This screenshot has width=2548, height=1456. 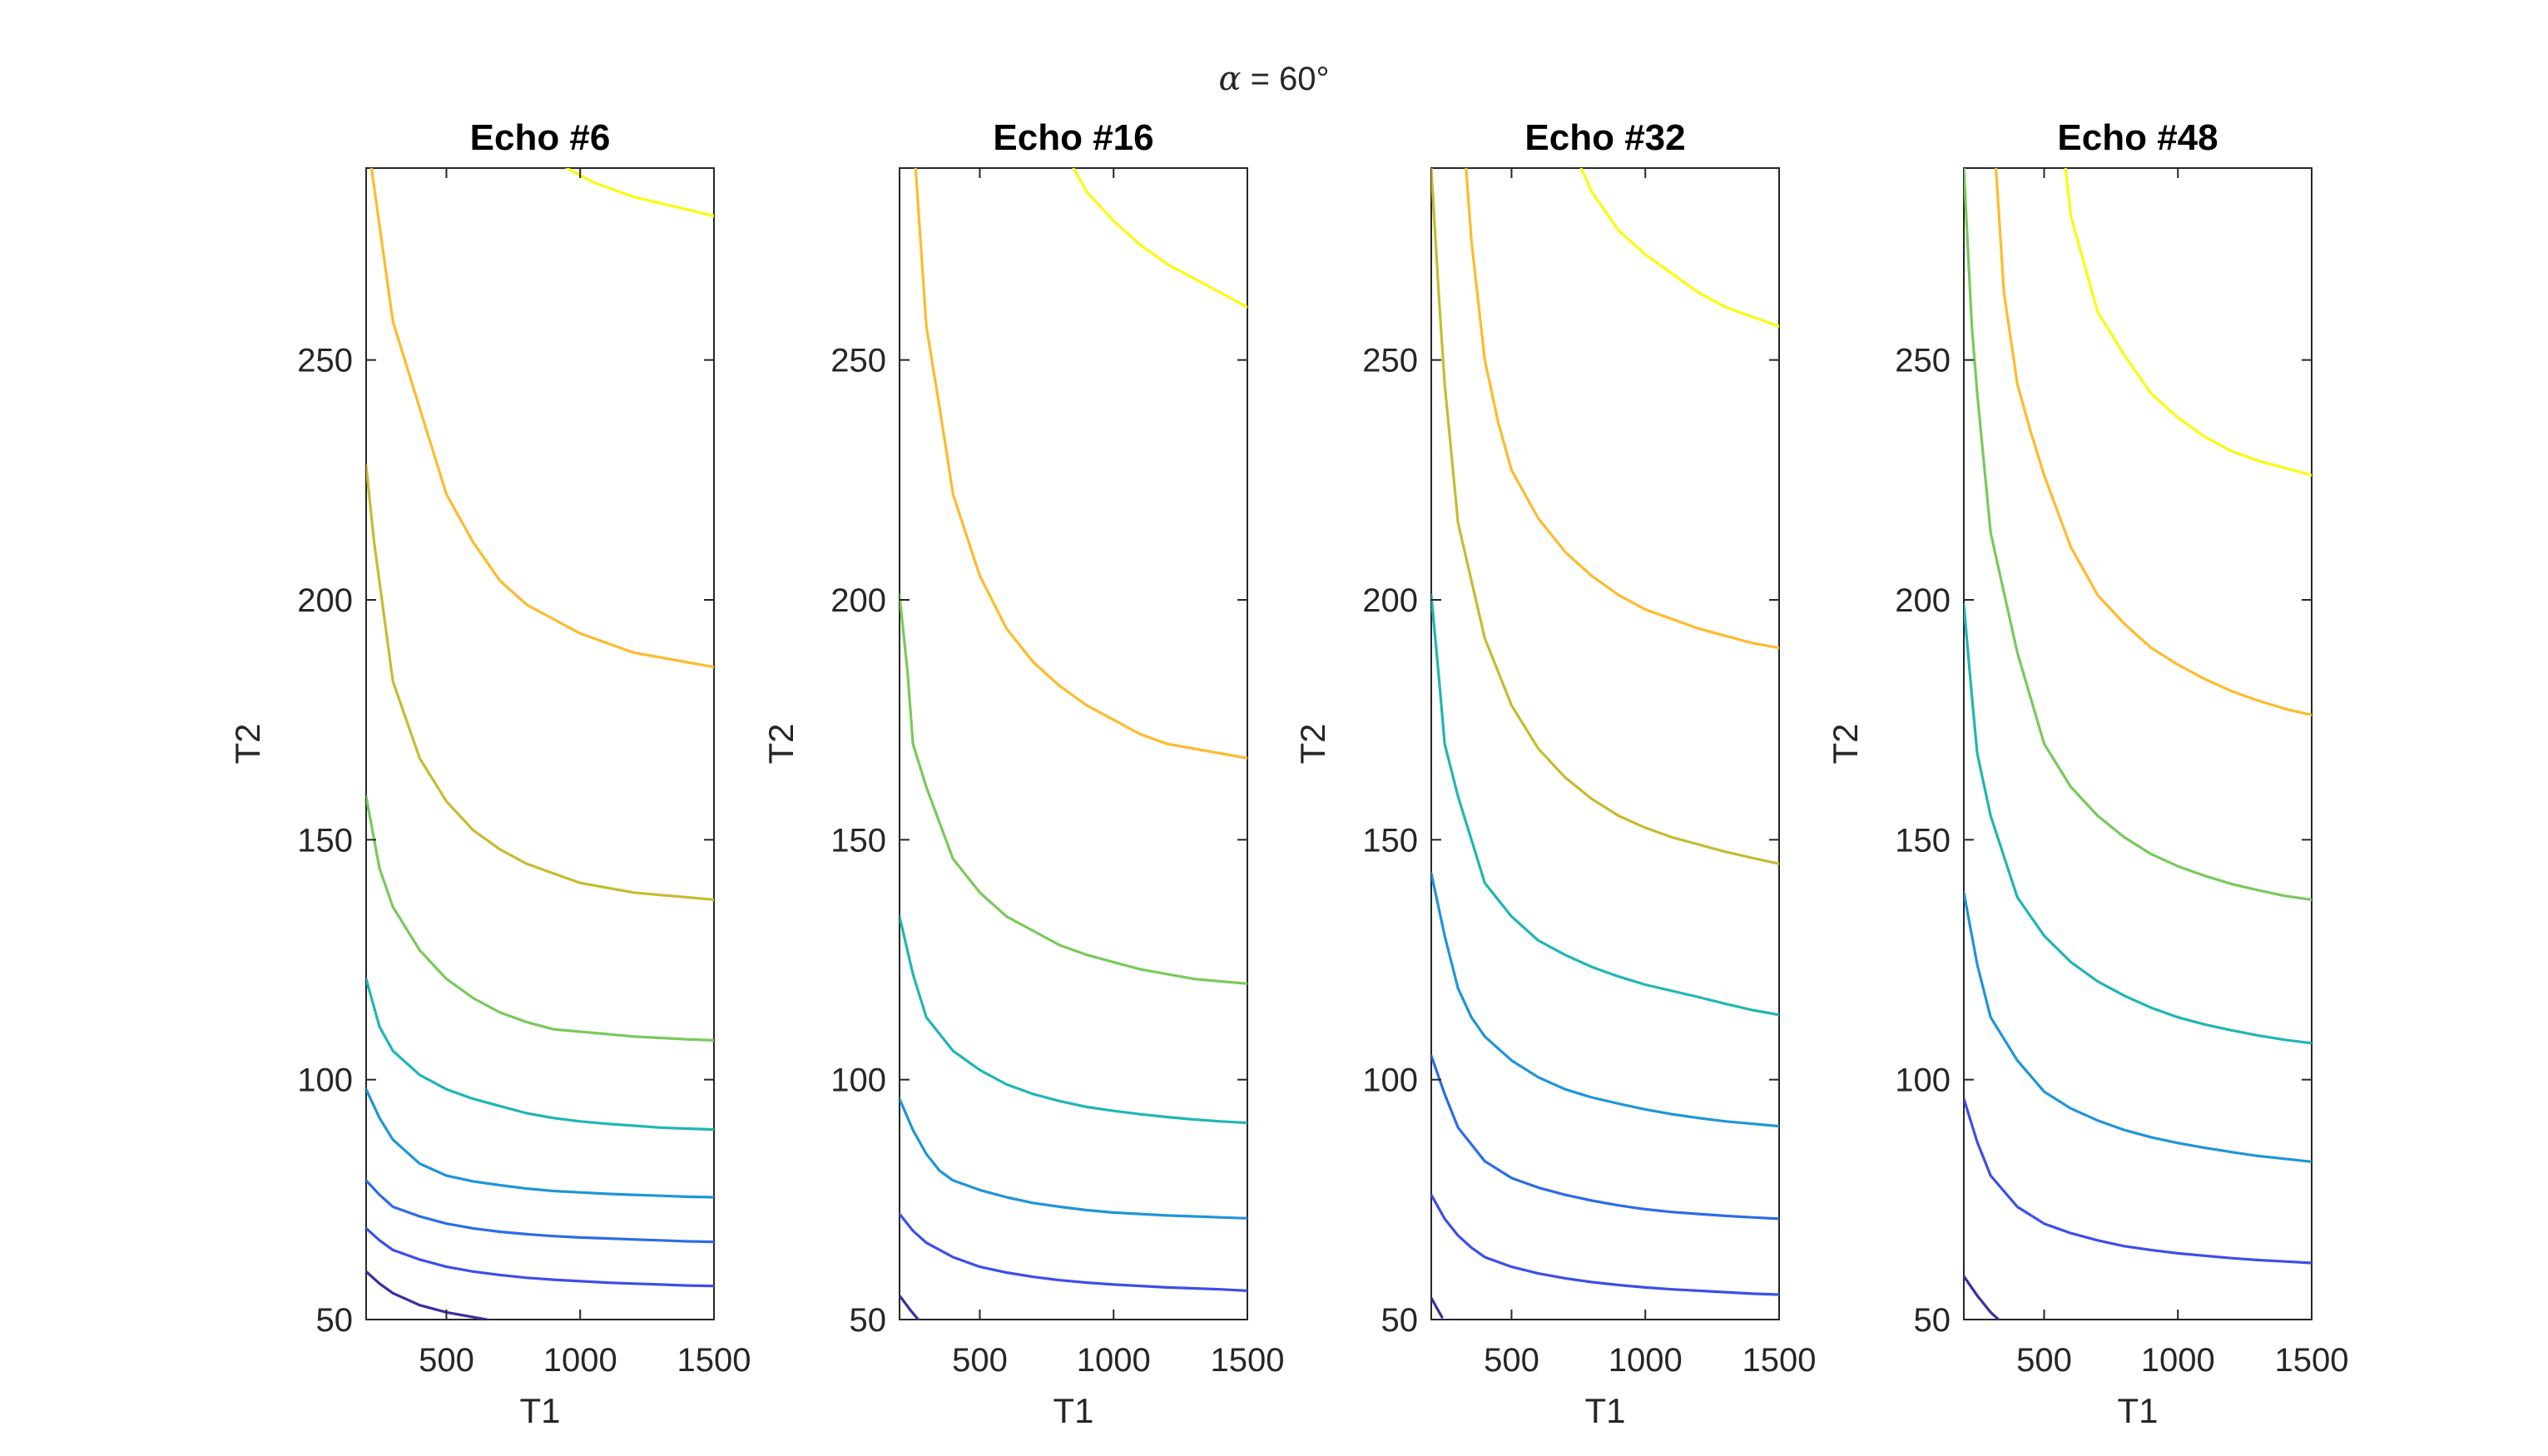 I want to click on subplot-title: Echo #32, so click(x=1605, y=137).